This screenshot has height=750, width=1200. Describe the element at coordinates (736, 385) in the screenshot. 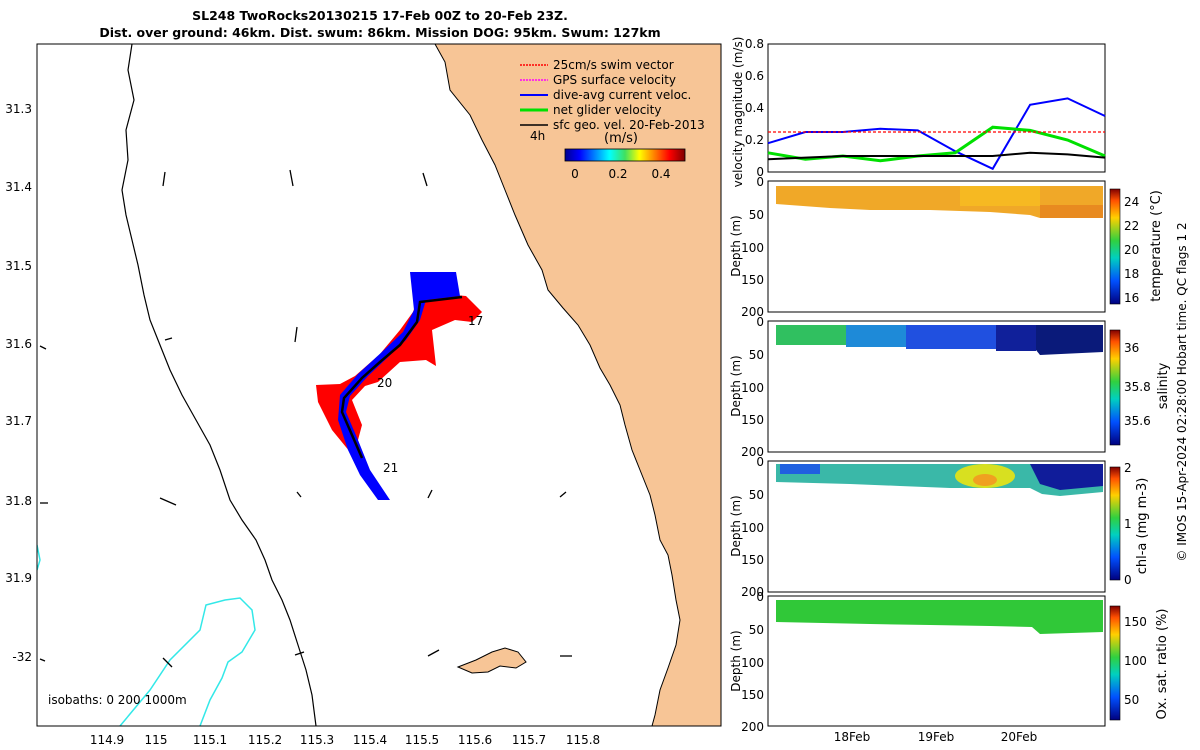

I see `salinity-ylabel: Depth (m)` at that location.